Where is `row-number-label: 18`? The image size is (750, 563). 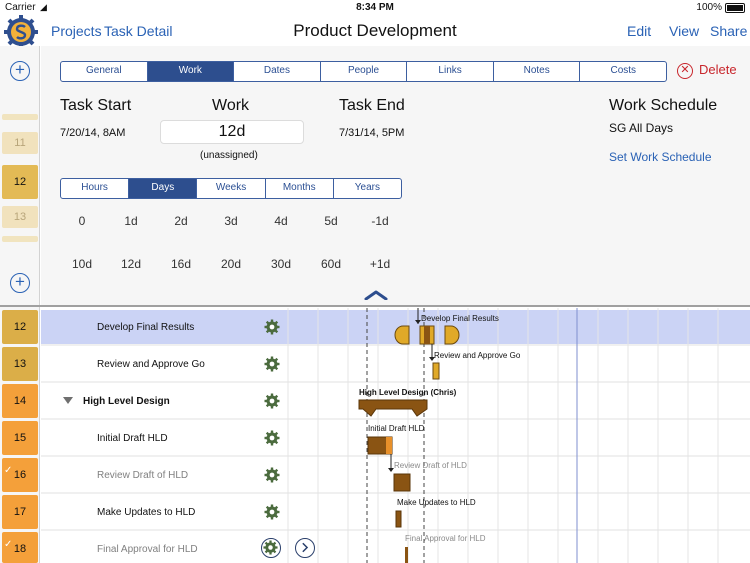 row-number-label: 18 is located at coordinates (20, 549).